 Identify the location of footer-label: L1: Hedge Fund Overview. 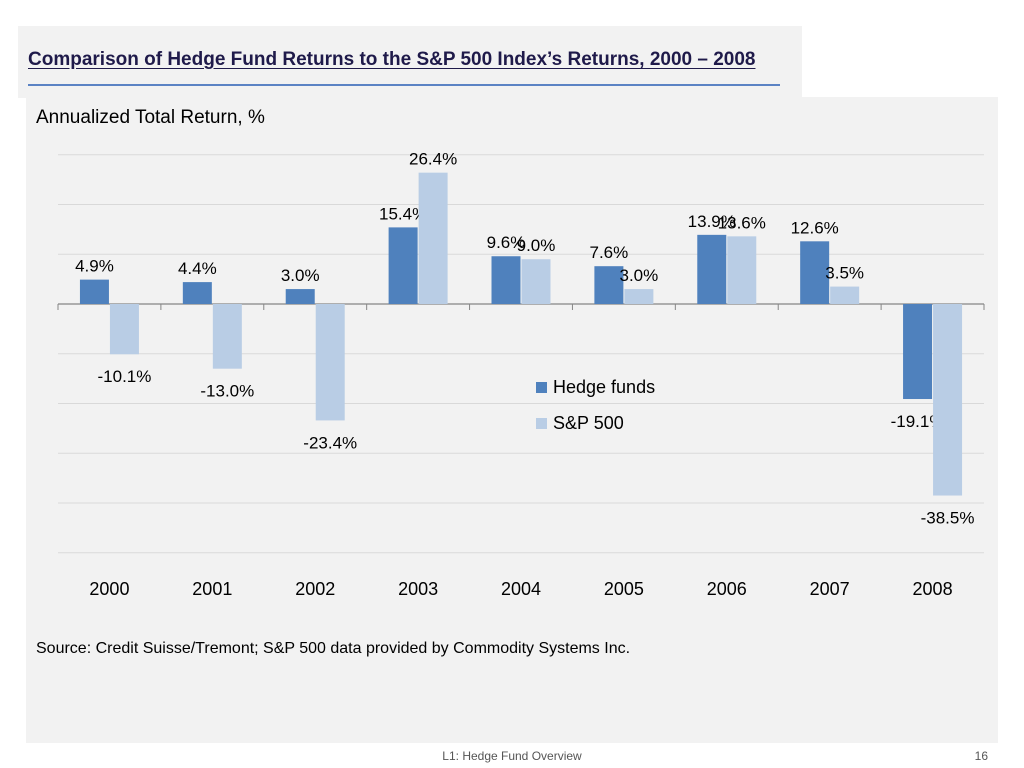
(512, 756).